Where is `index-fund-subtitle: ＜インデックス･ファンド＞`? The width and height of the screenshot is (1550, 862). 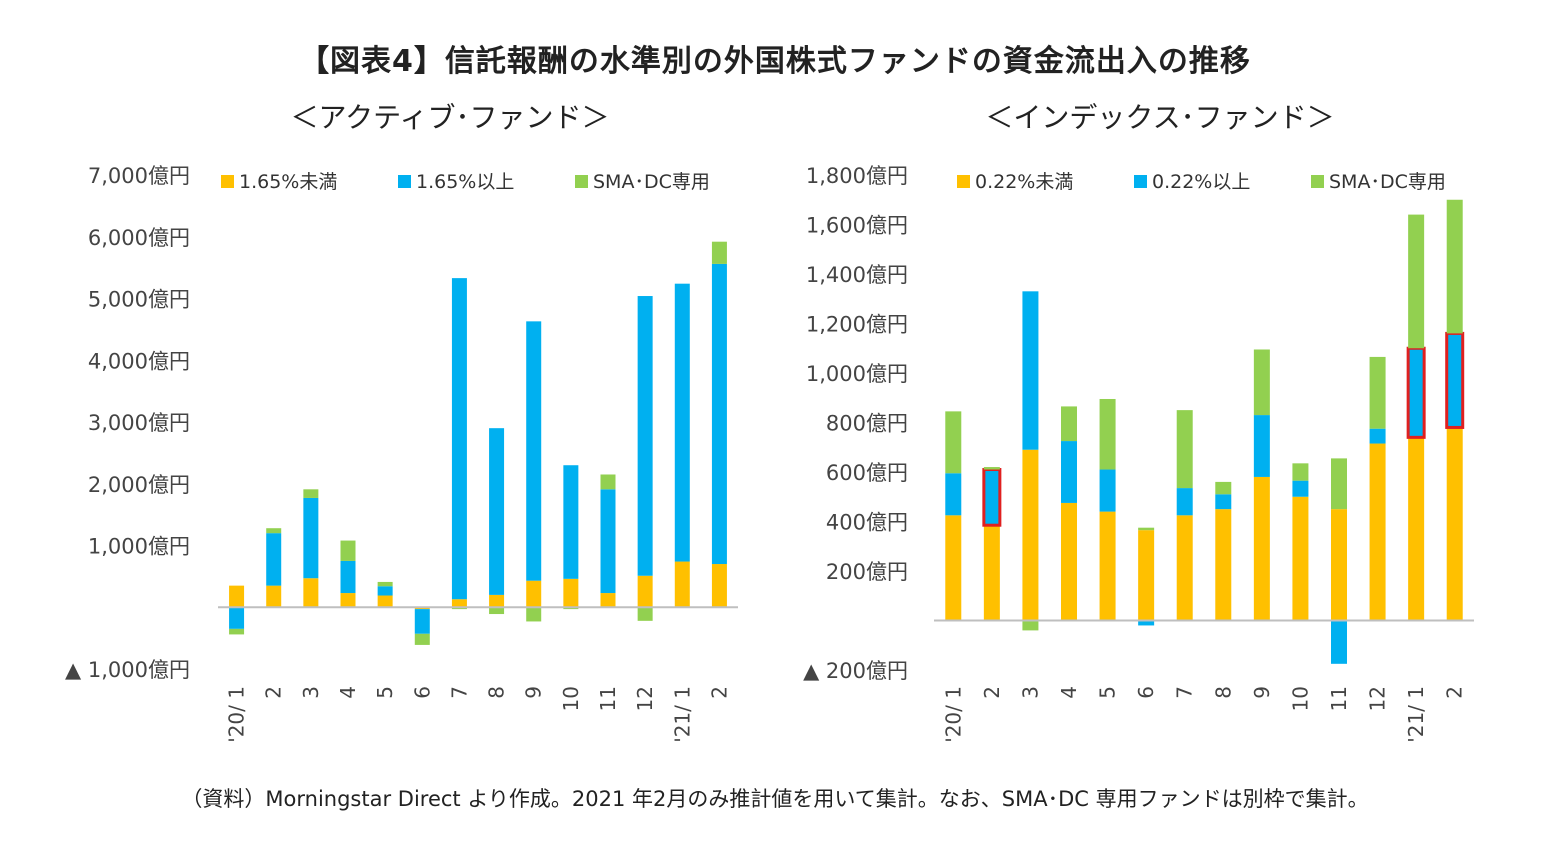
index-fund-subtitle: ＜インデックス･ファンド＞ is located at coordinates (1160, 117).